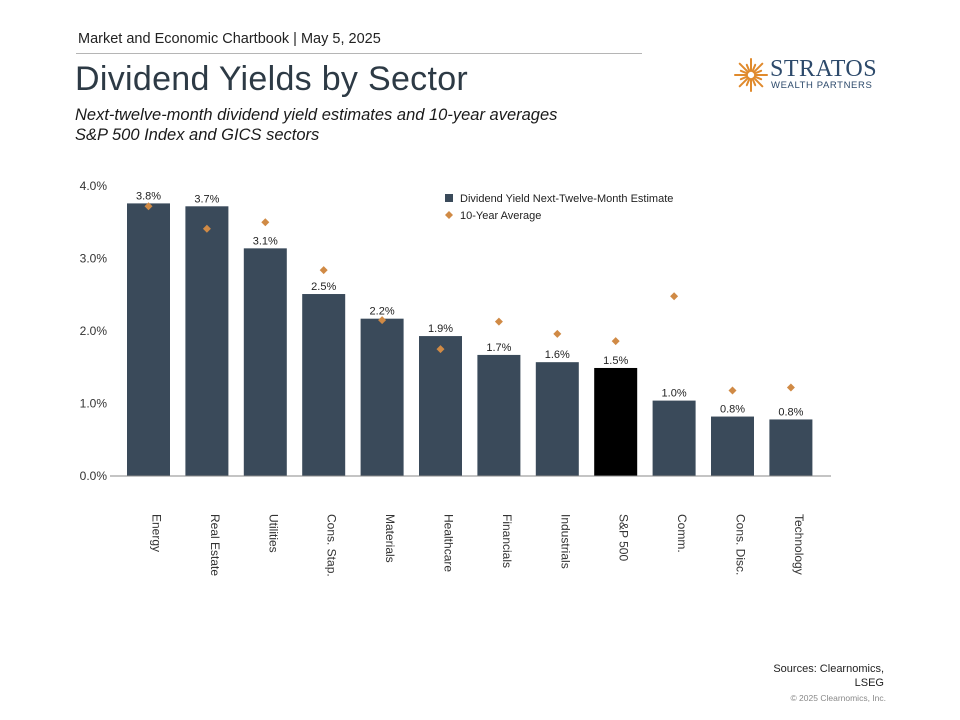  What do you see at coordinates (197, 135) in the screenshot?
I see `subtitle-line-2: S&P 500 Index and GICS sectors` at bounding box center [197, 135].